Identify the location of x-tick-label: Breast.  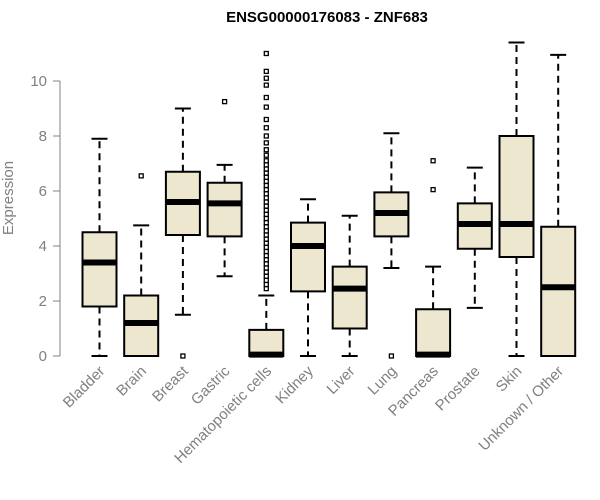
(170, 383).